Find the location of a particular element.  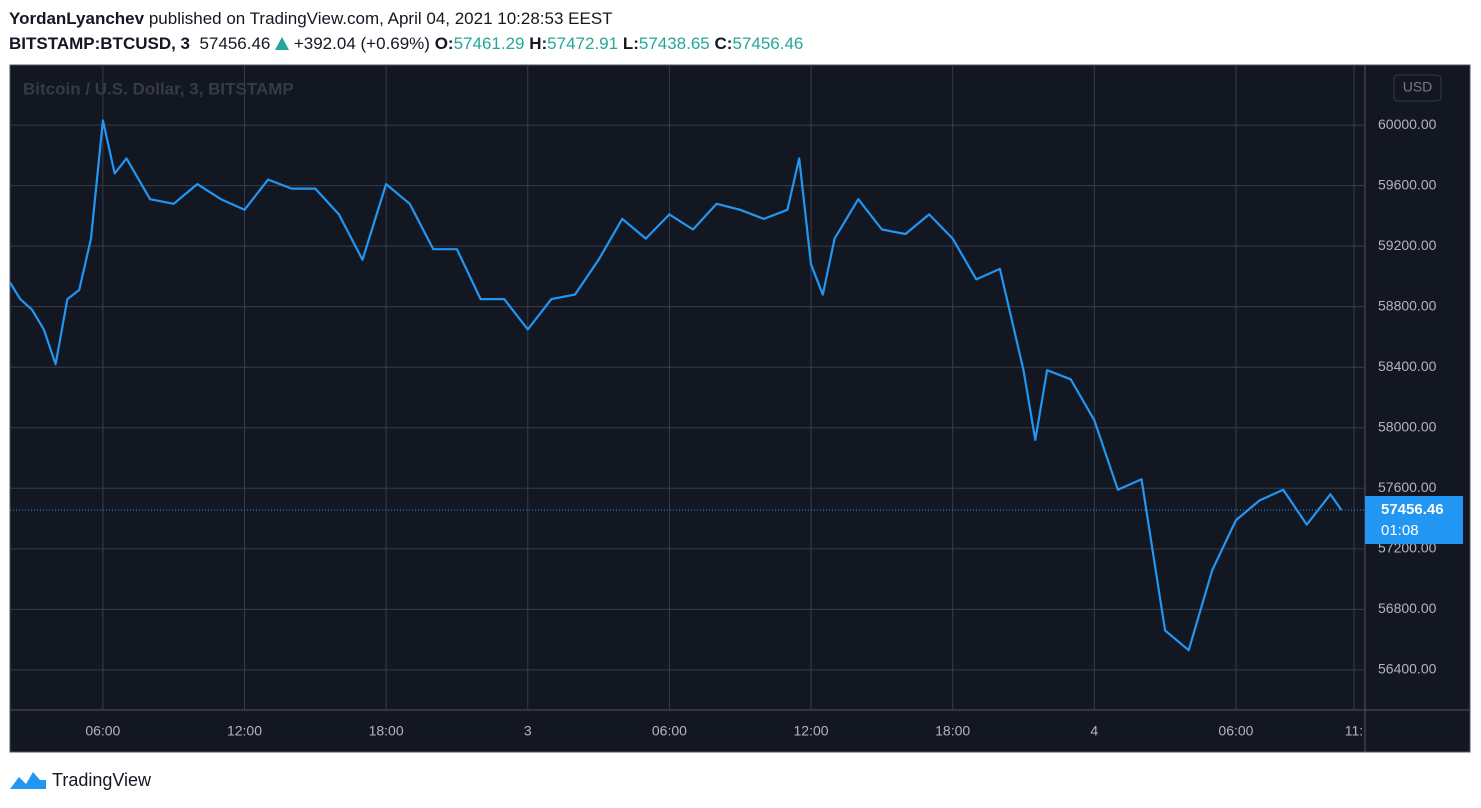

footer-logo: TradingView is located at coordinates (81, 780).